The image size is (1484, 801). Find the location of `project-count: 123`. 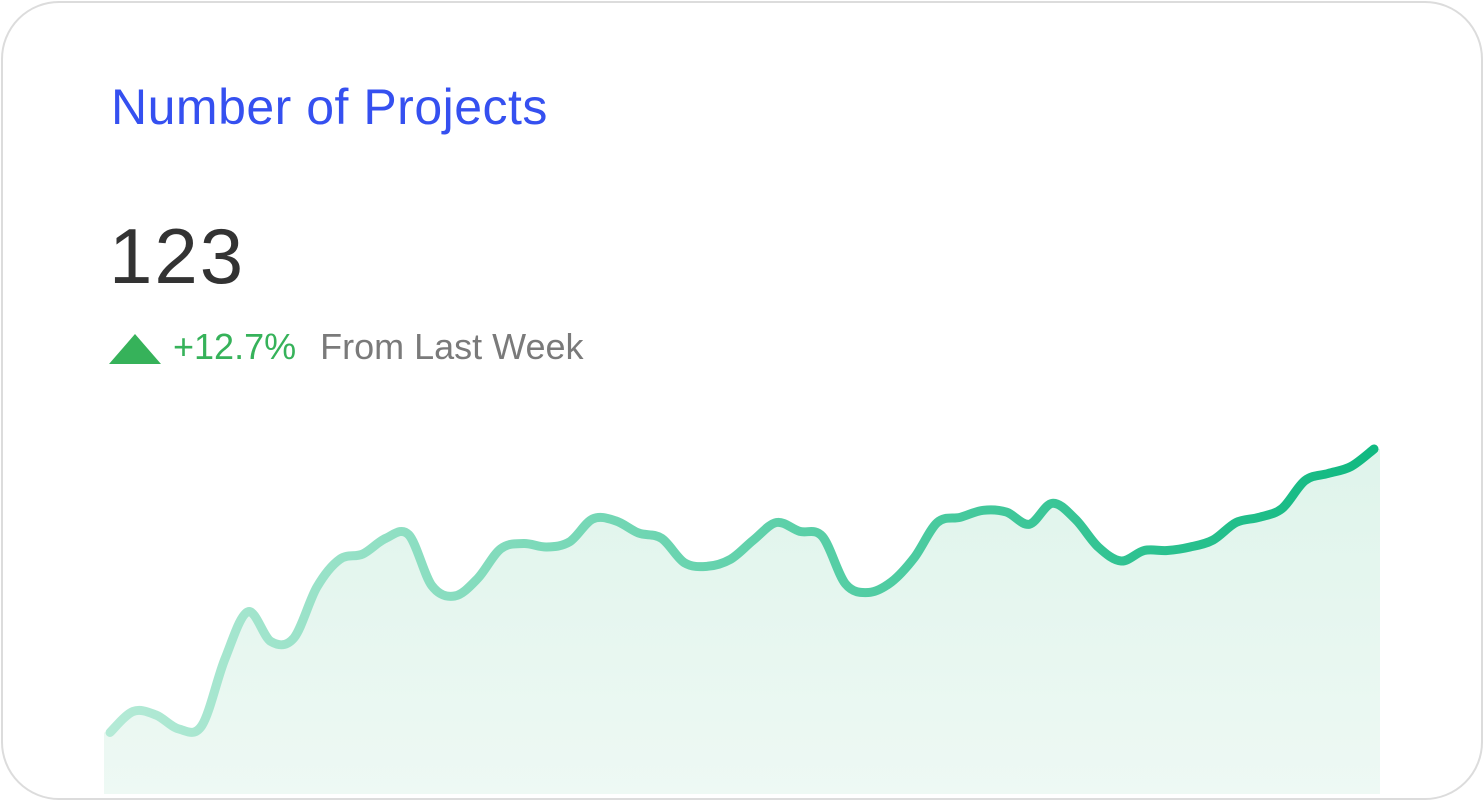

project-count: 123 is located at coordinates (177, 256).